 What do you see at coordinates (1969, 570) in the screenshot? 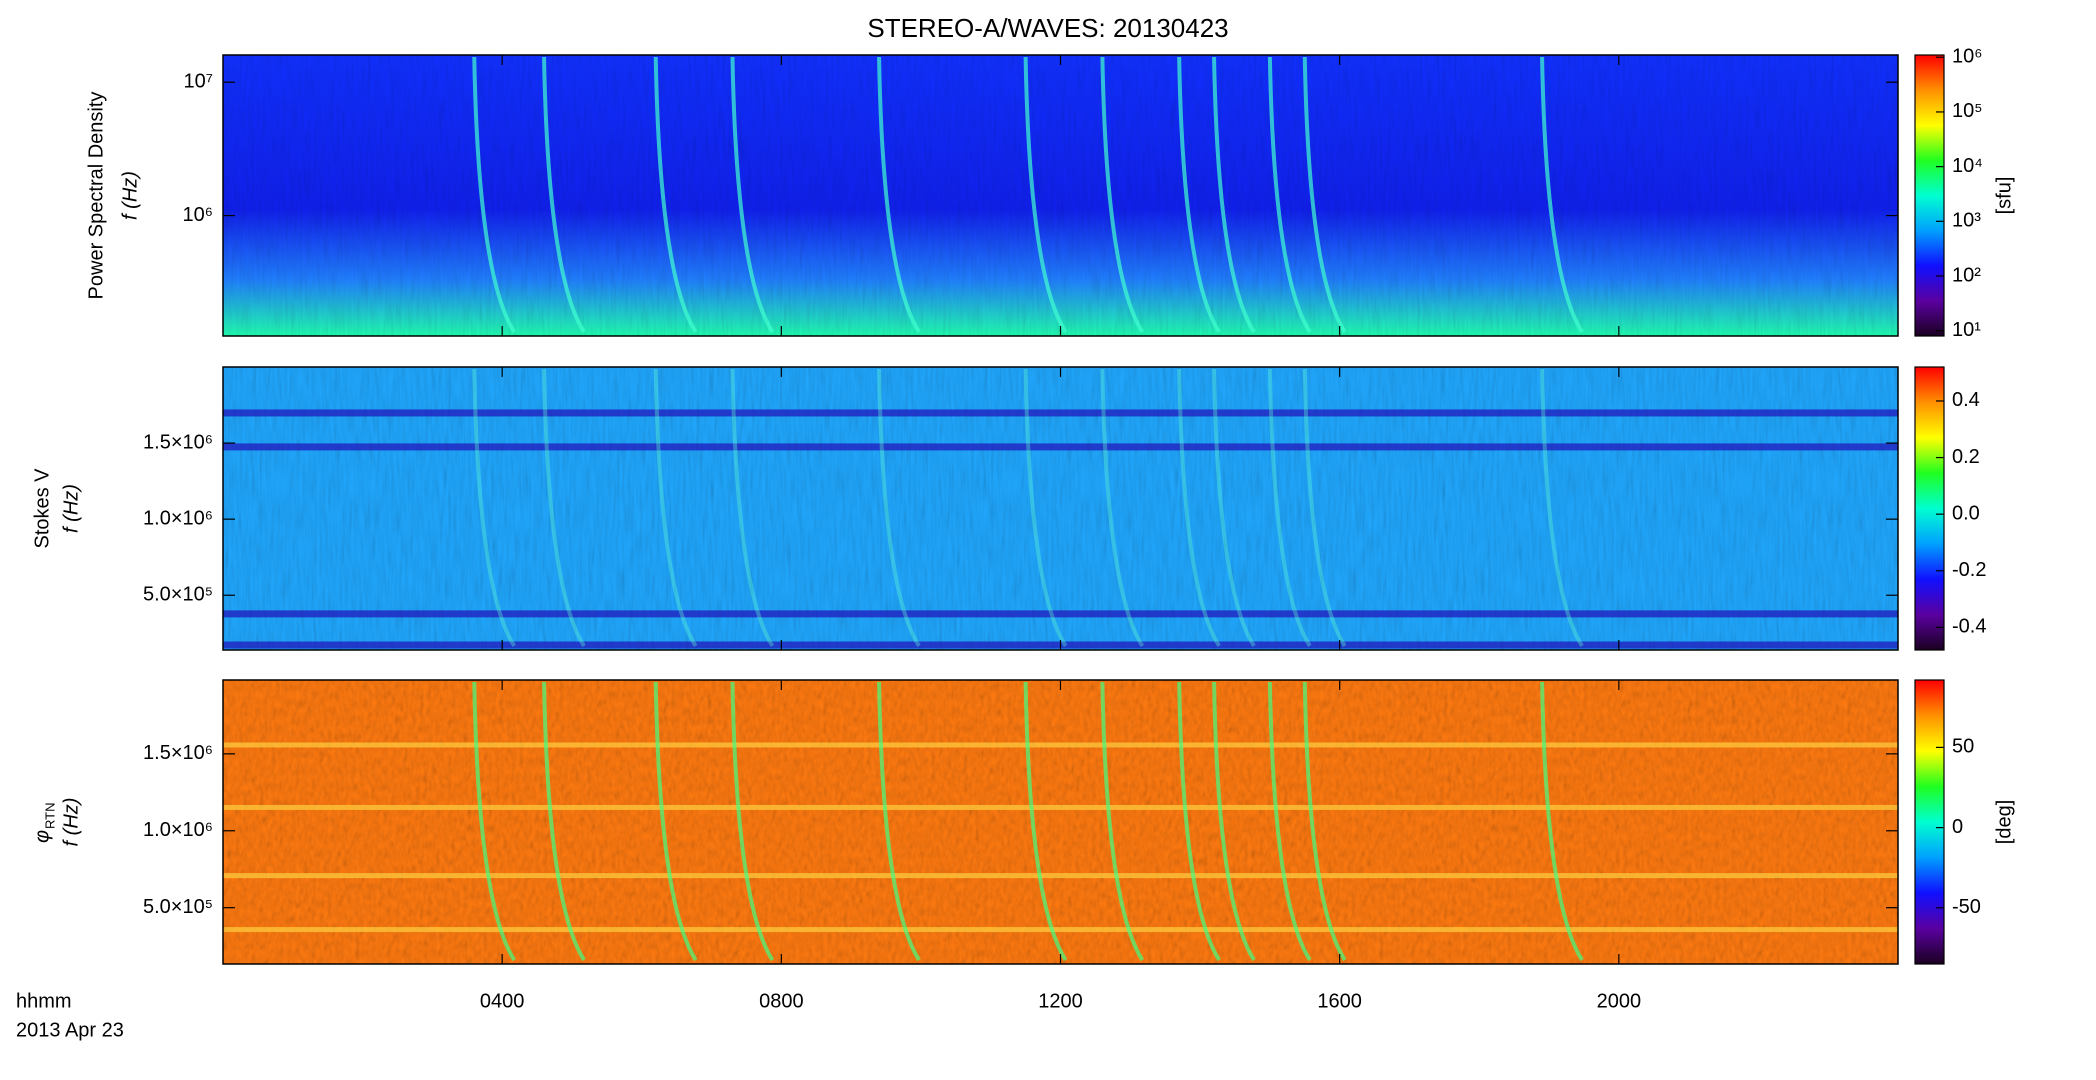
I see `colorbar-tick-label: -0.2` at bounding box center [1969, 570].